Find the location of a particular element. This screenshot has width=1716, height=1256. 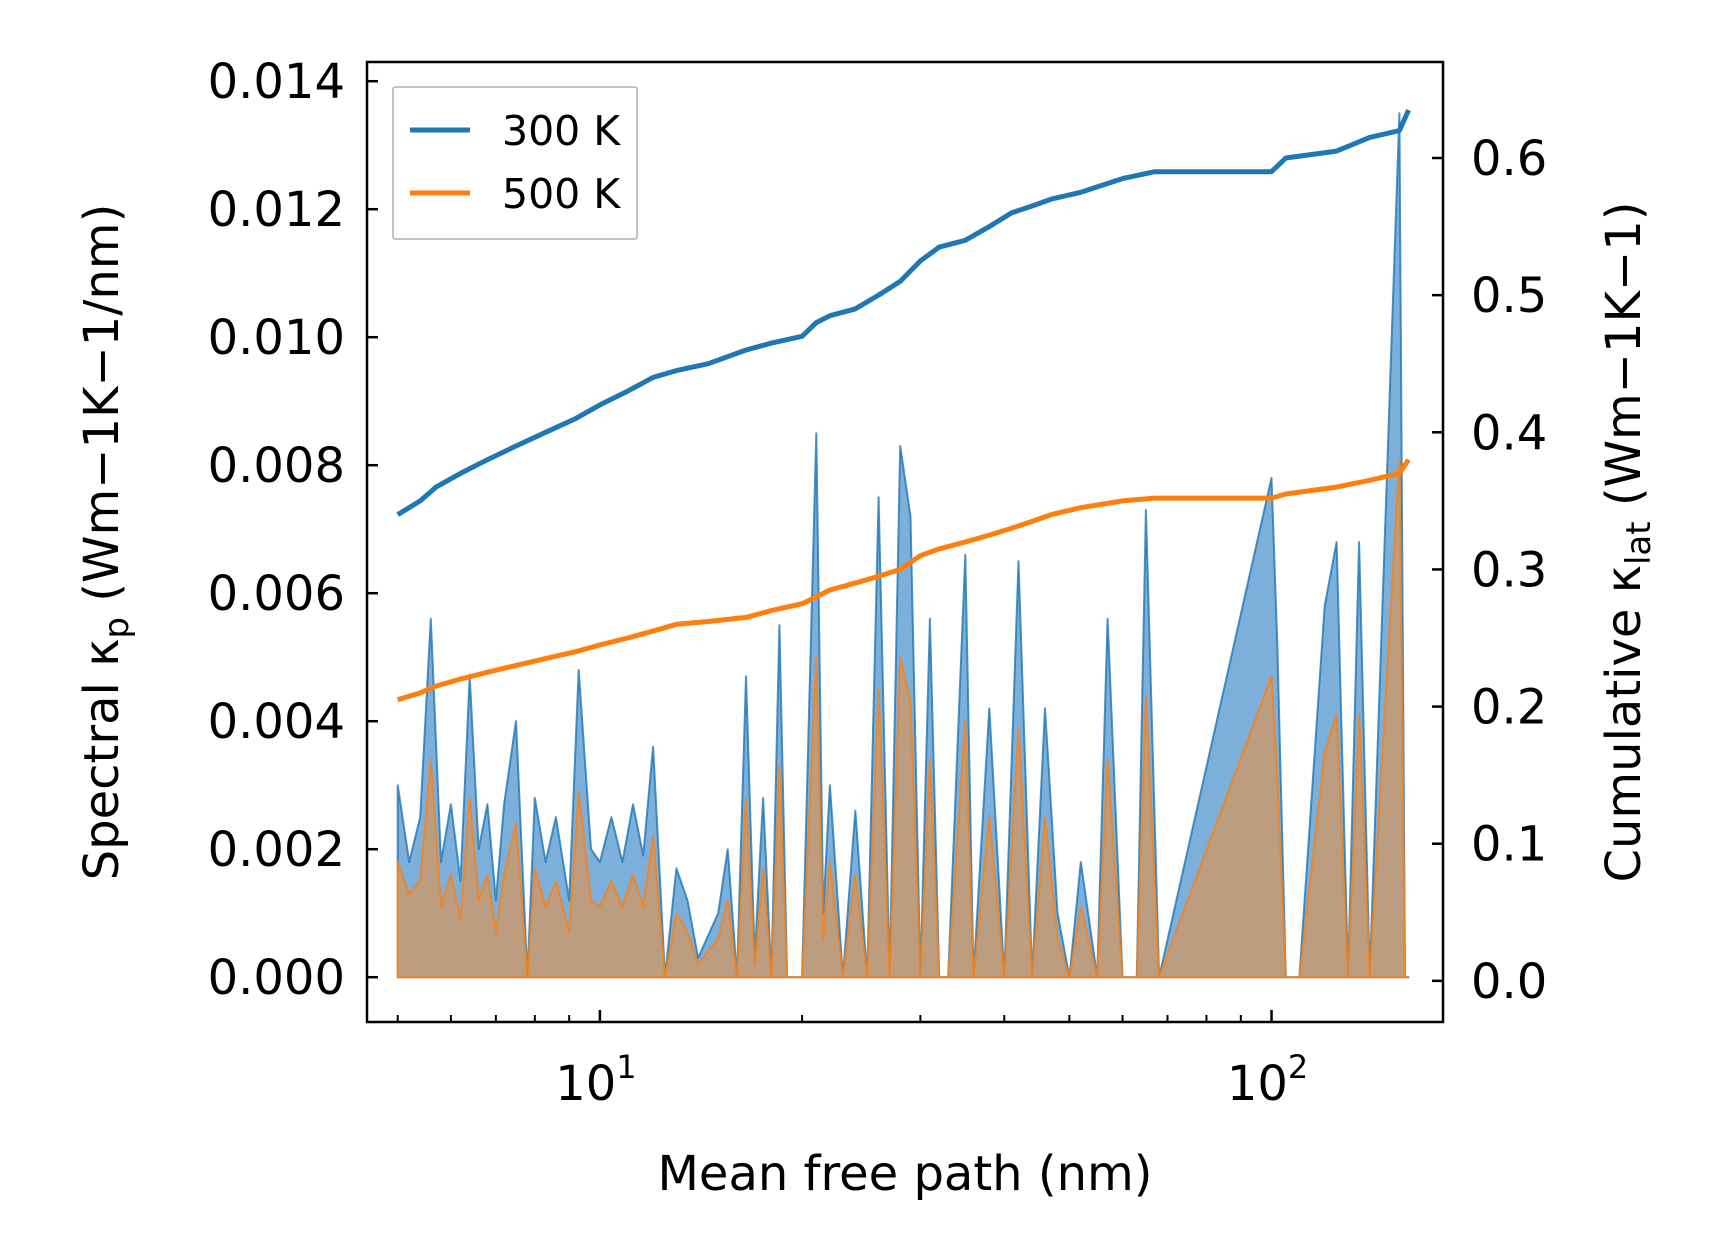

right-y-tick-label: 0.1 is located at coordinates (1509, 845).